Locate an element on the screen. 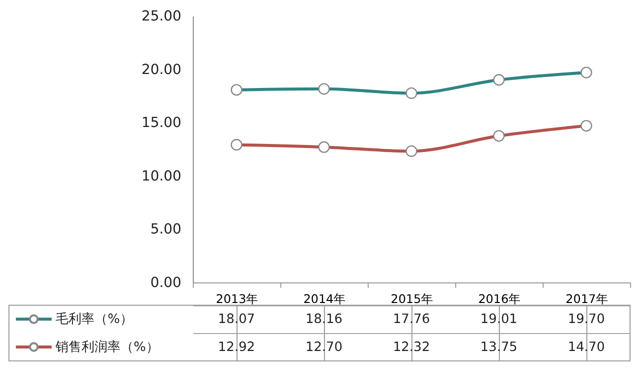 The image size is (641, 377). x-tick-label: 2014年 is located at coordinates (324, 299).